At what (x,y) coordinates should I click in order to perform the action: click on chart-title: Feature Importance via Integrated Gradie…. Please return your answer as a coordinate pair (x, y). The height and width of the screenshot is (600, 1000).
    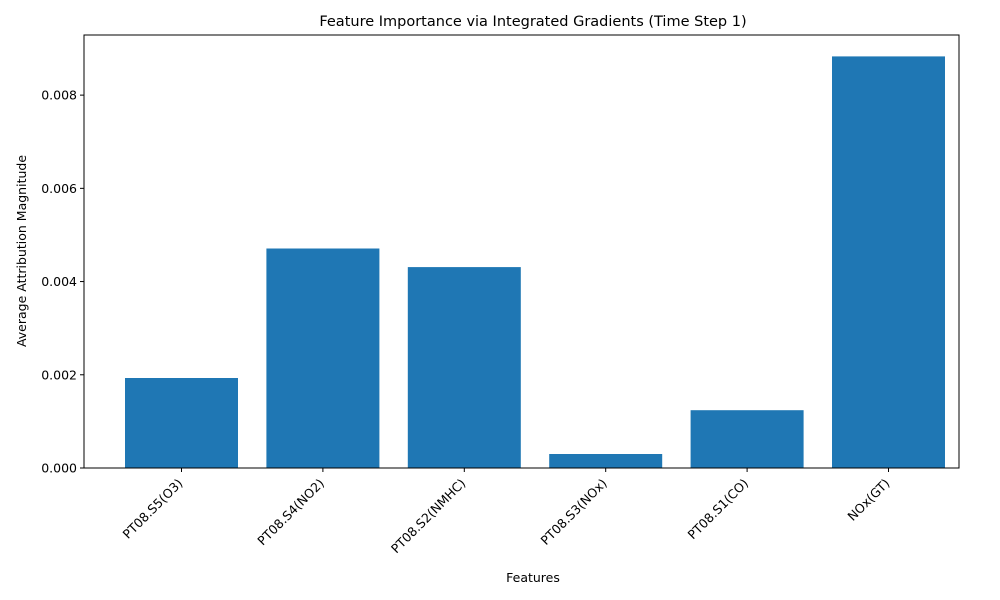
    Looking at the image, I should click on (532, 22).